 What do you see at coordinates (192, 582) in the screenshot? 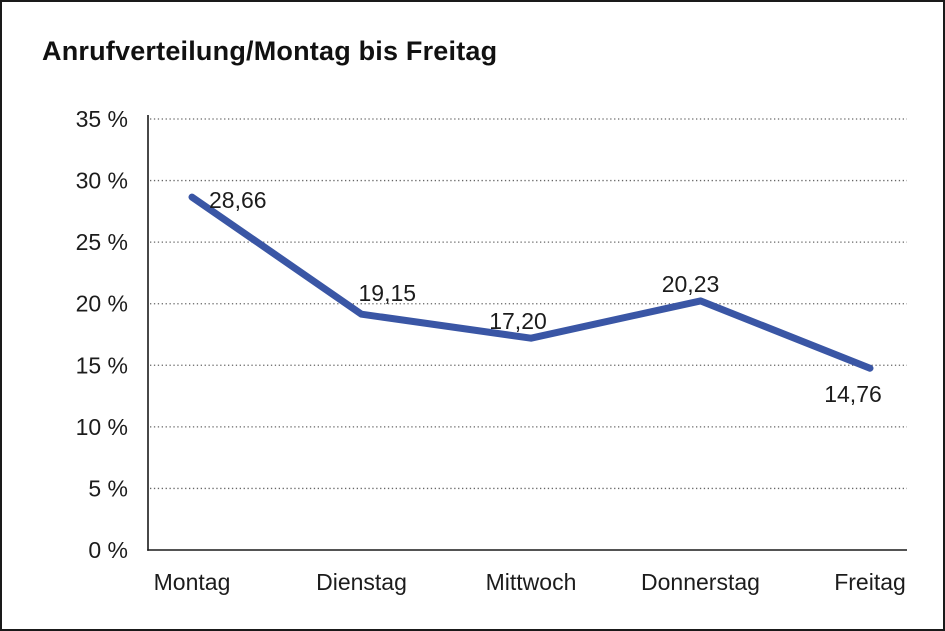
I see `x-category-label: Montag` at bounding box center [192, 582].